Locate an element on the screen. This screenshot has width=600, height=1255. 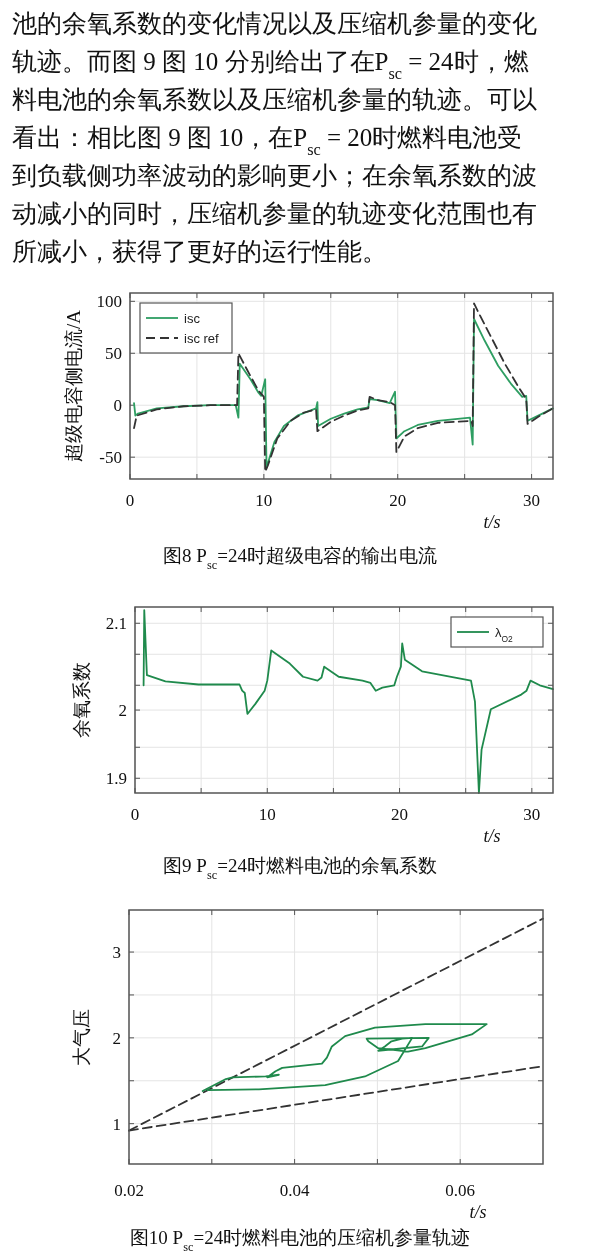
text: 池的余氧系数的变化情况以及压缩机参量的变化 is located at coordinates (274, 23).